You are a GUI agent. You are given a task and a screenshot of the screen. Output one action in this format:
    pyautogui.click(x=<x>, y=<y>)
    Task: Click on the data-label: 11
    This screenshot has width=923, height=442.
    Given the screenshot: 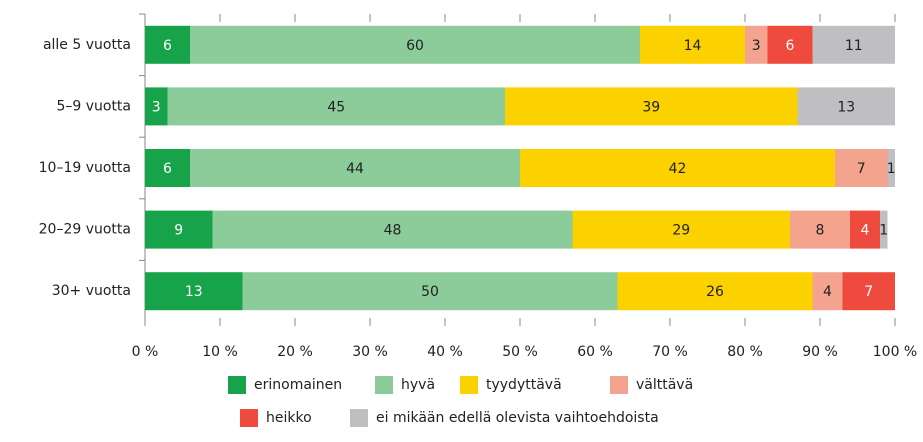 What is the action you would take?
    pyautogui.click(x=854, y=46)
    